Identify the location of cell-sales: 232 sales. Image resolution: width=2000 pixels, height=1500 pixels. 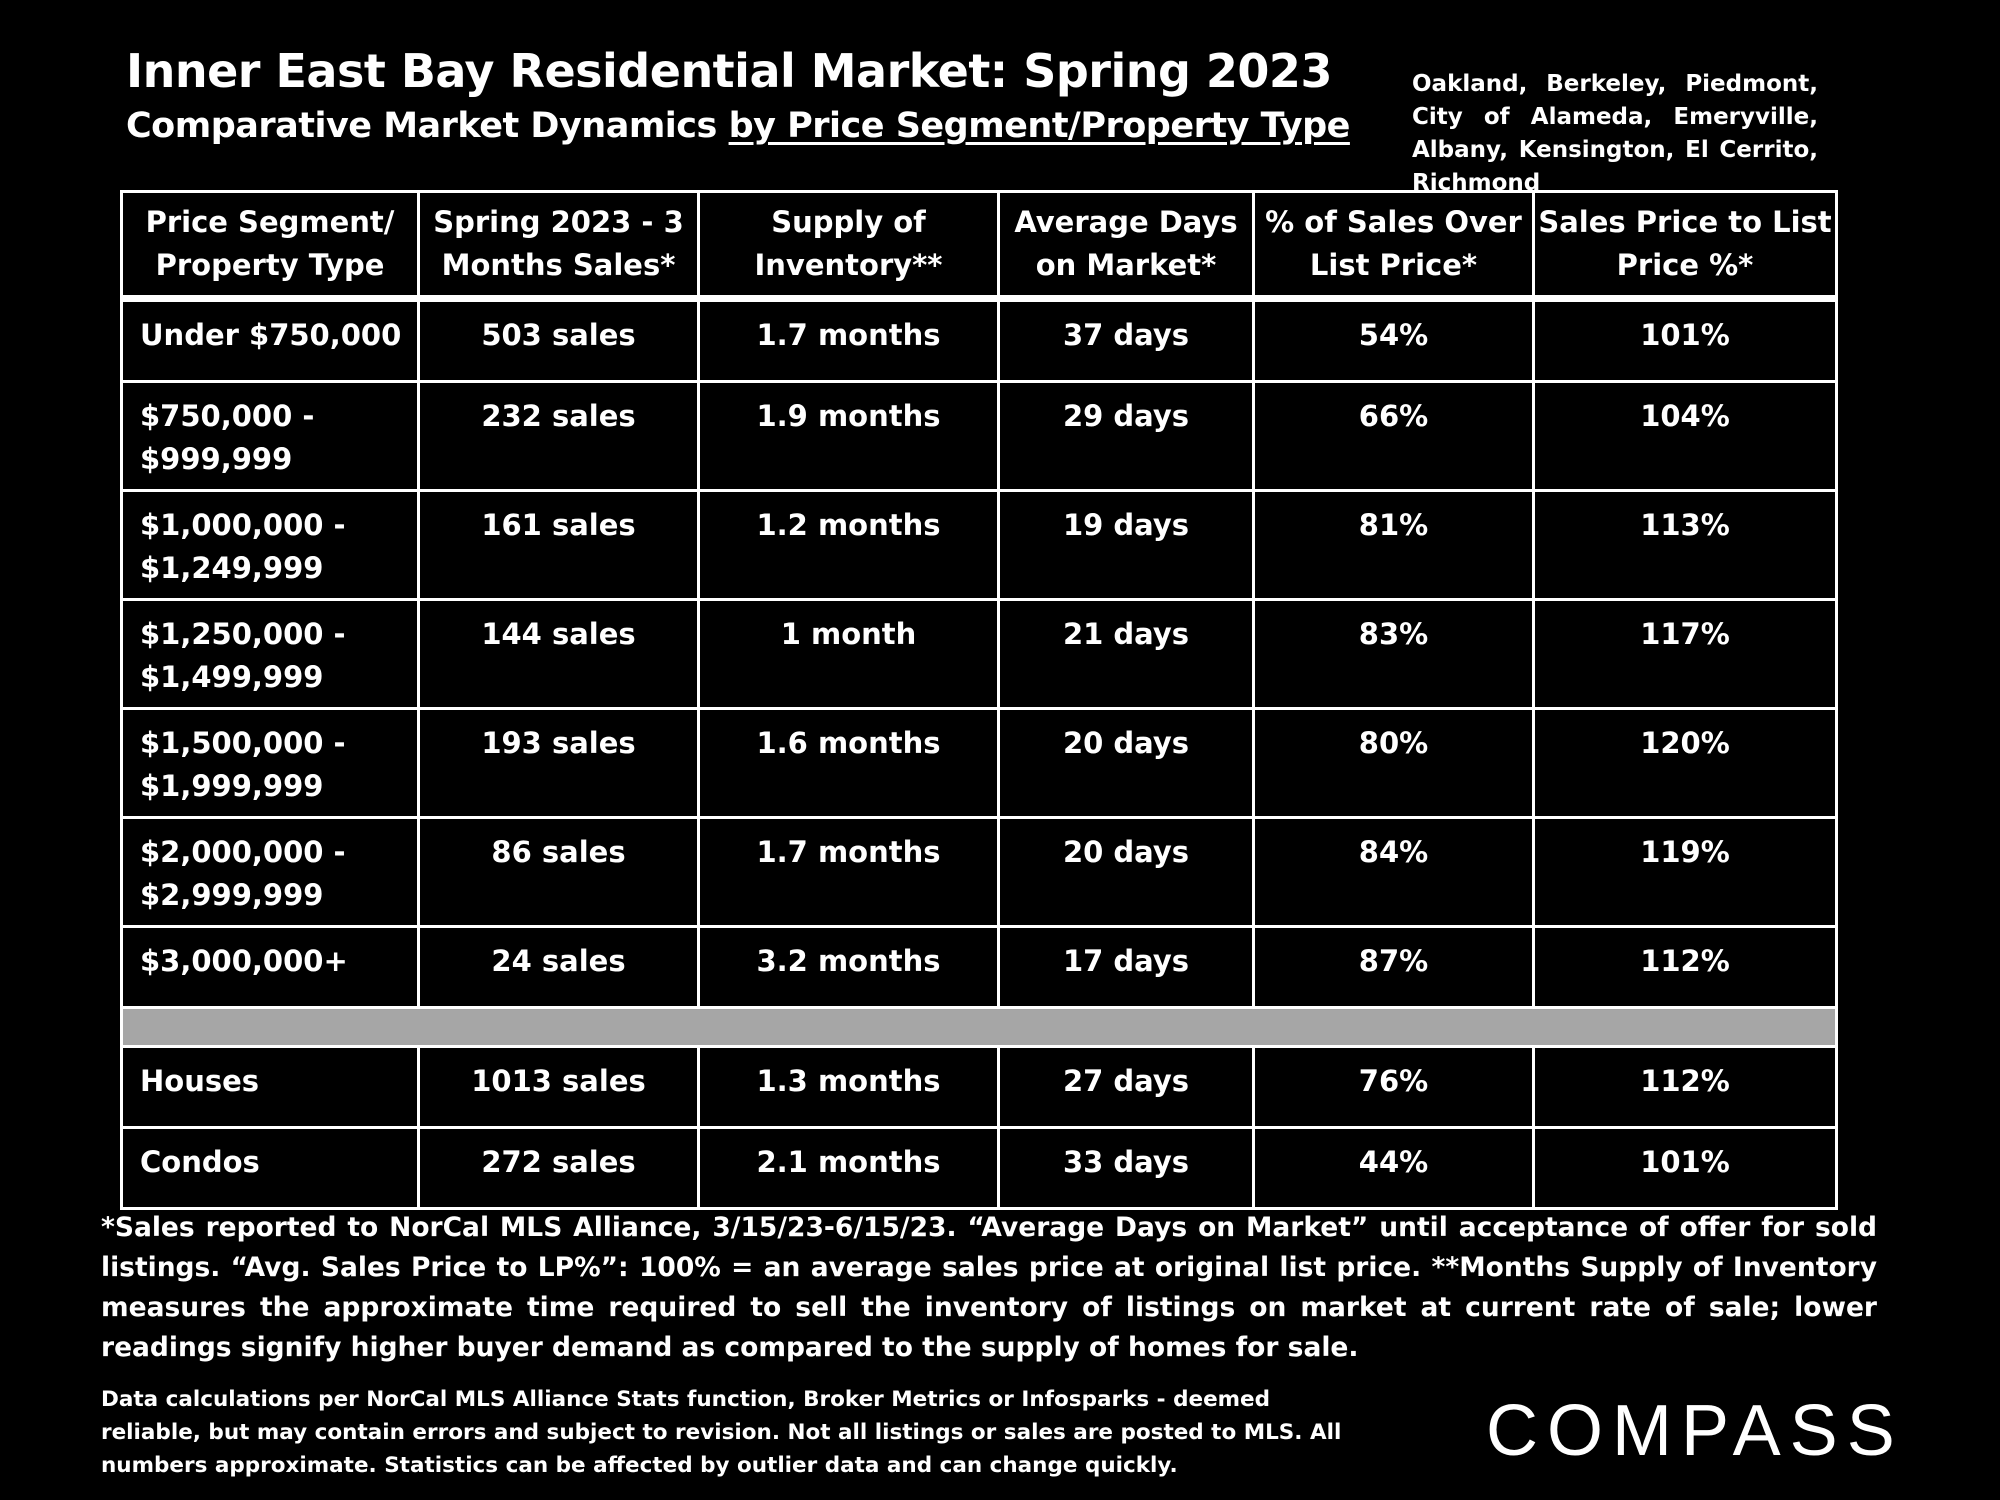
(558, 436).